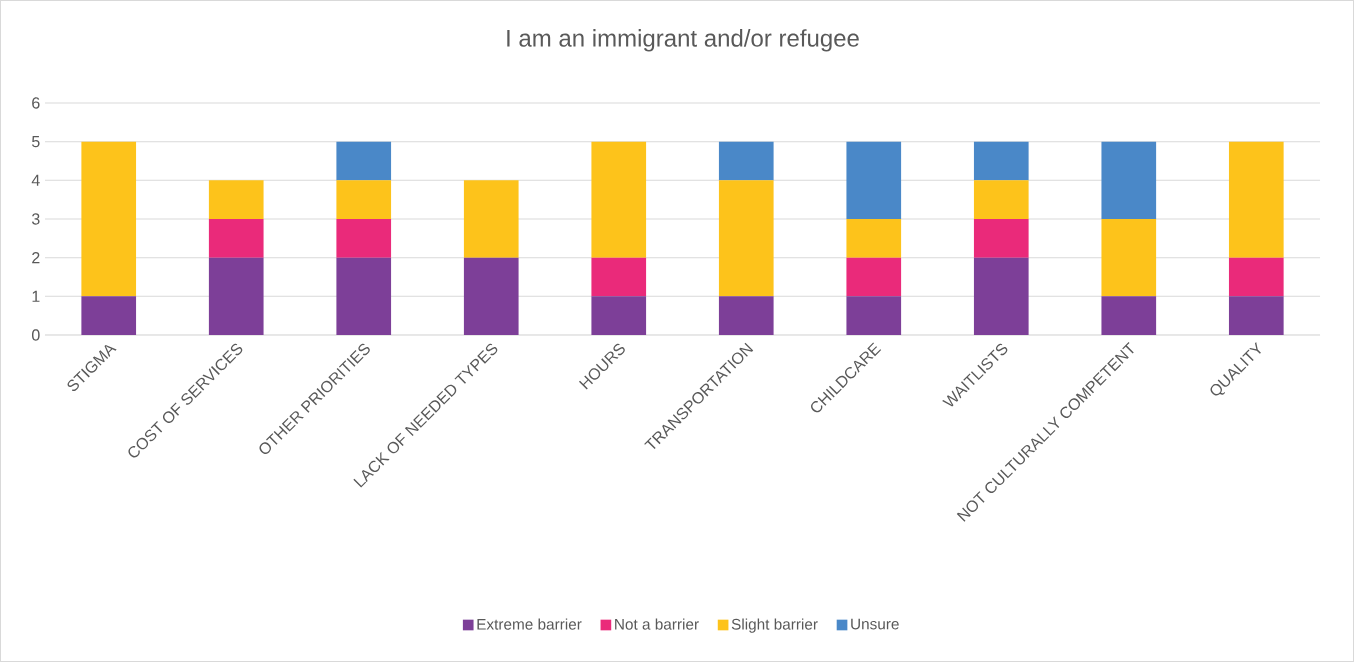  I want to click on legend-label: Not a barrier, so click(657, 624).